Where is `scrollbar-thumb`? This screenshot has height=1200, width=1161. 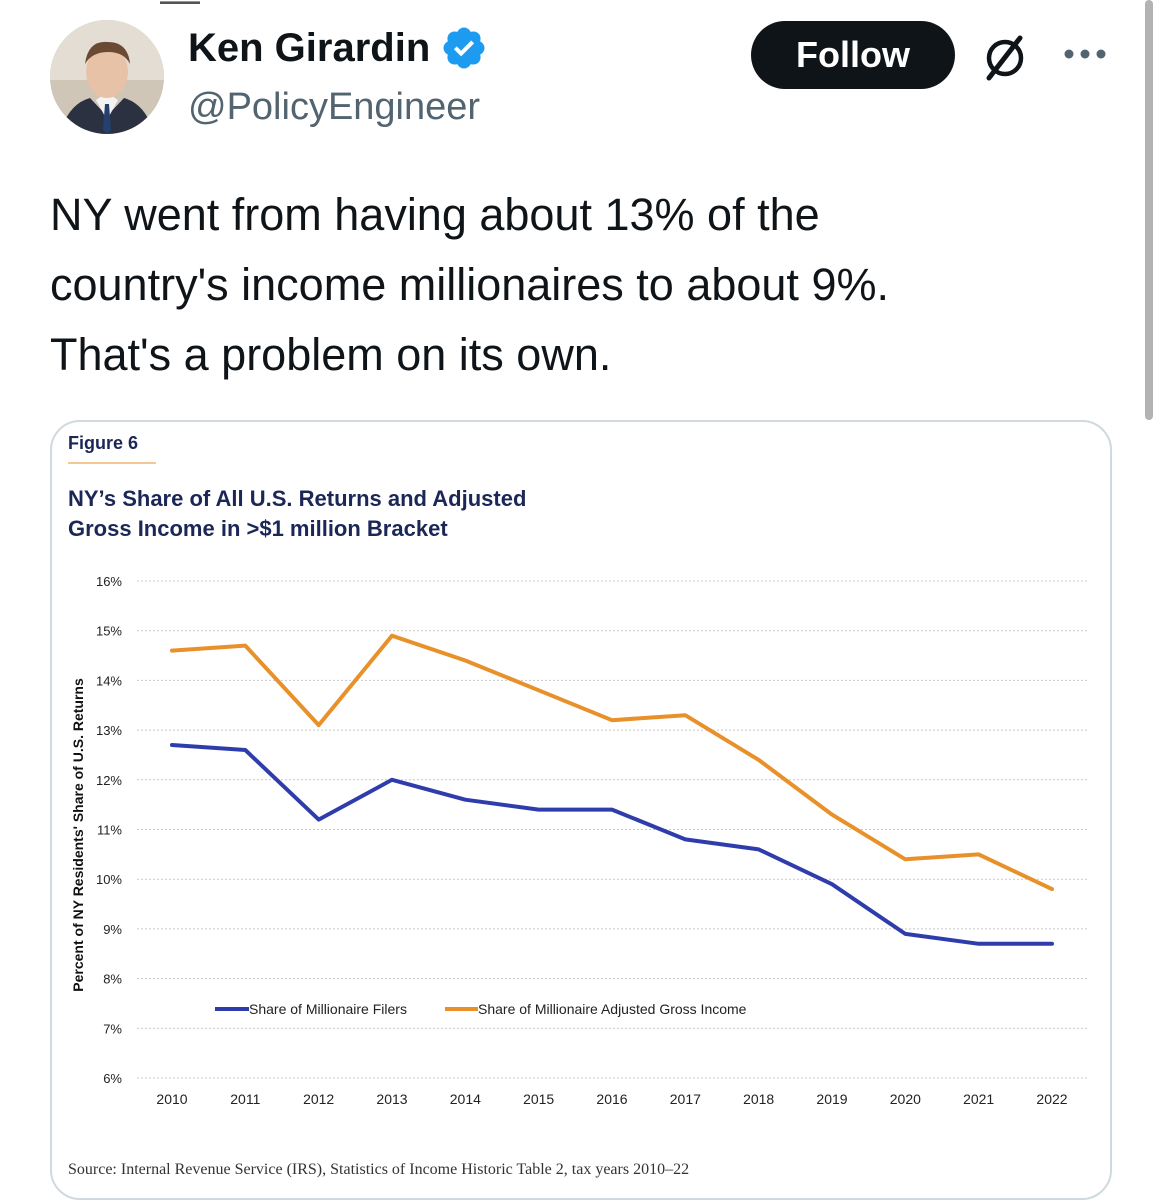
scrollbar-thumb is located at coordinates (1149, 210).